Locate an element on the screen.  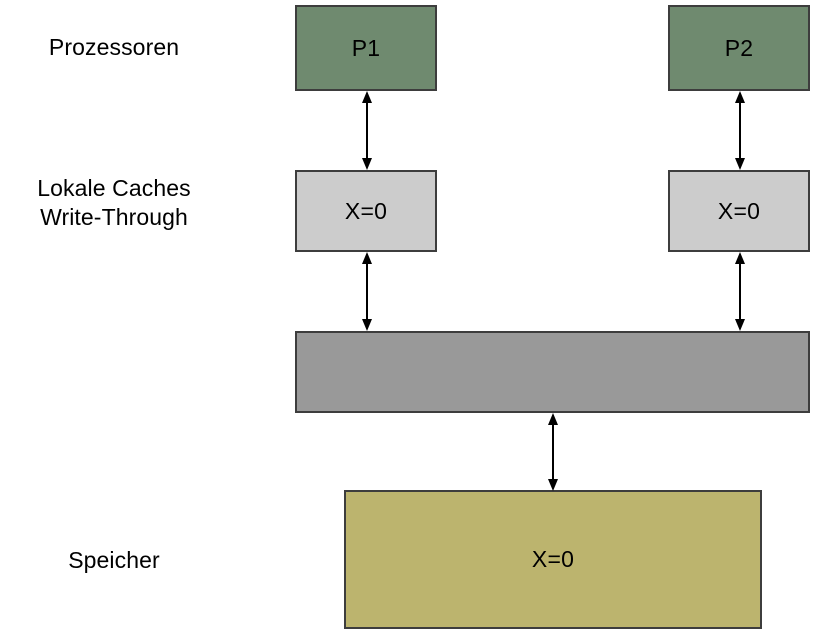
processor-box-p2: P2 is located at coordinates (739, 48).